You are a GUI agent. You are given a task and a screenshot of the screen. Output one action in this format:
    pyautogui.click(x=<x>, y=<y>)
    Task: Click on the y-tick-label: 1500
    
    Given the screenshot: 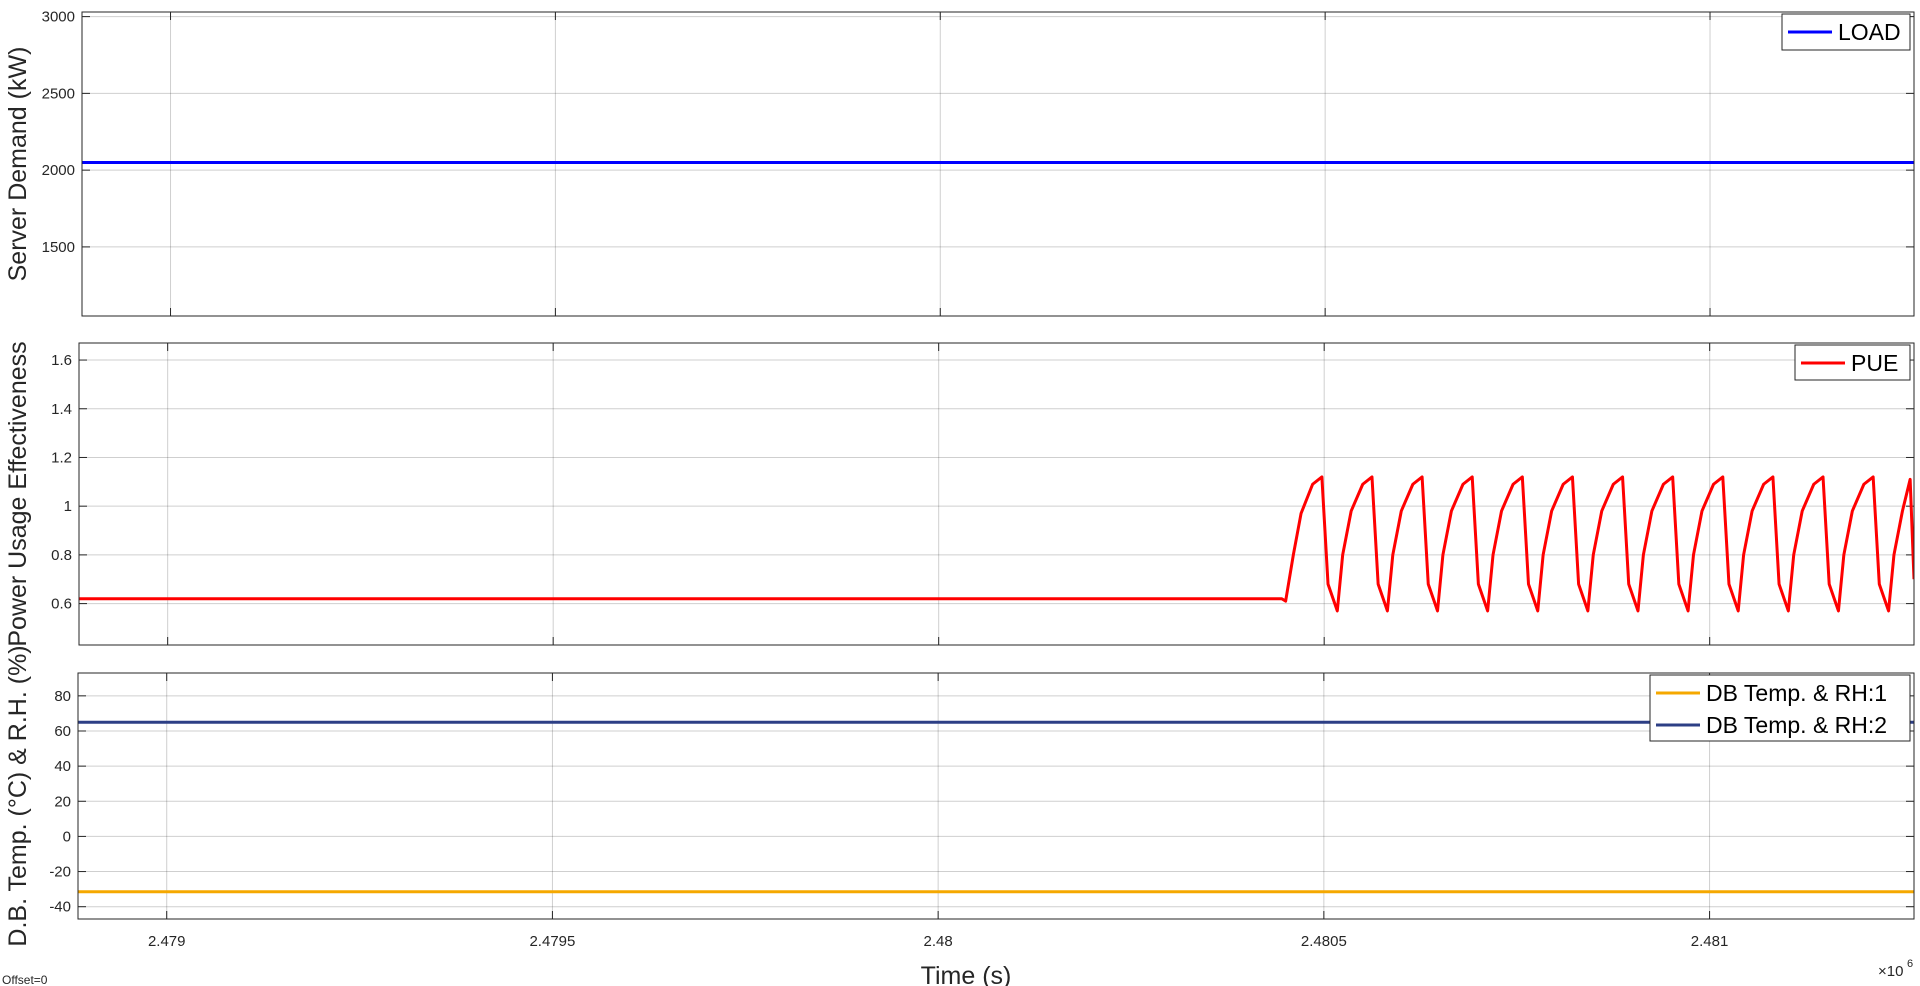 What is the action you would take?
    pyautogui.click(x=58, y=247)
    